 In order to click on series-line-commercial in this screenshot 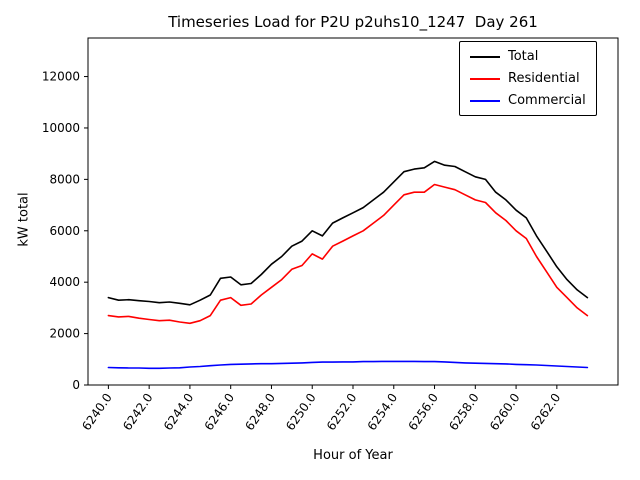, I will do `click(348, 365)`.